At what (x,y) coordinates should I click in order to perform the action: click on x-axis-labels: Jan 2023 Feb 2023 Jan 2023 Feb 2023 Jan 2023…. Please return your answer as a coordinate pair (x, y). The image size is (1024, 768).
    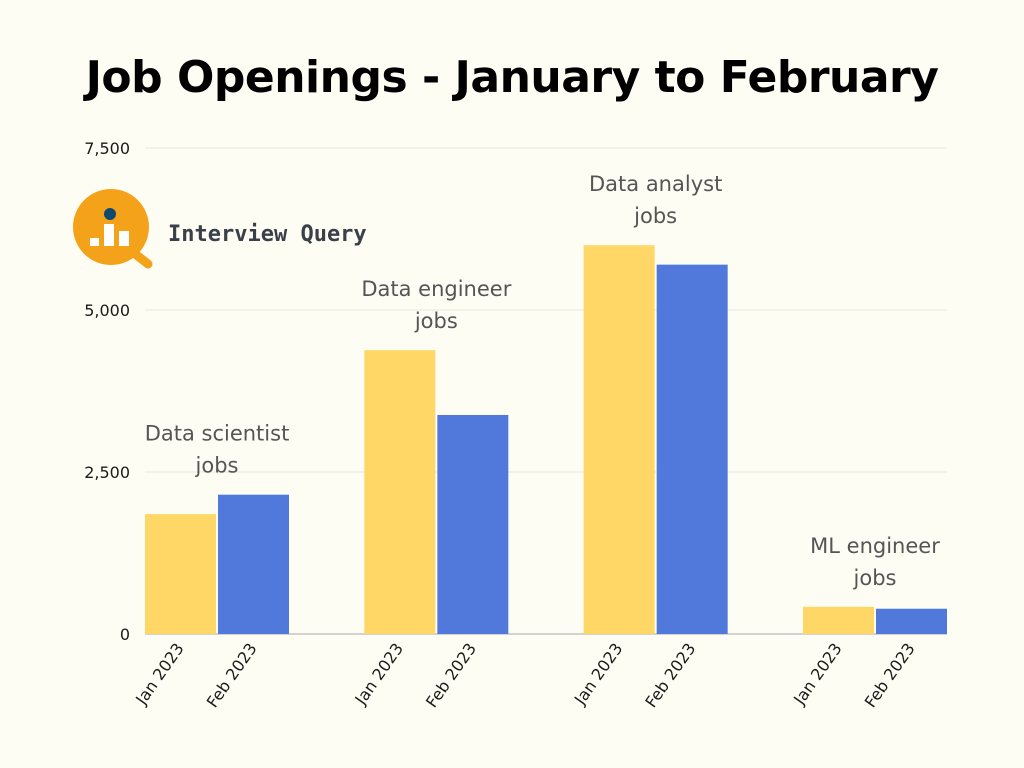
    Looking at the image, I should click on (525, 675).